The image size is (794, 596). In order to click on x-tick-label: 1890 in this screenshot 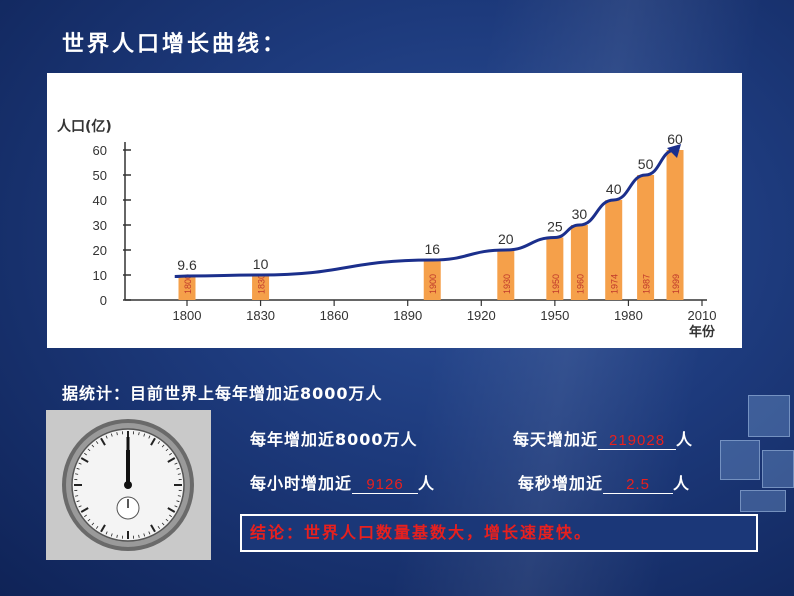, I will do `click(407, 315)`.